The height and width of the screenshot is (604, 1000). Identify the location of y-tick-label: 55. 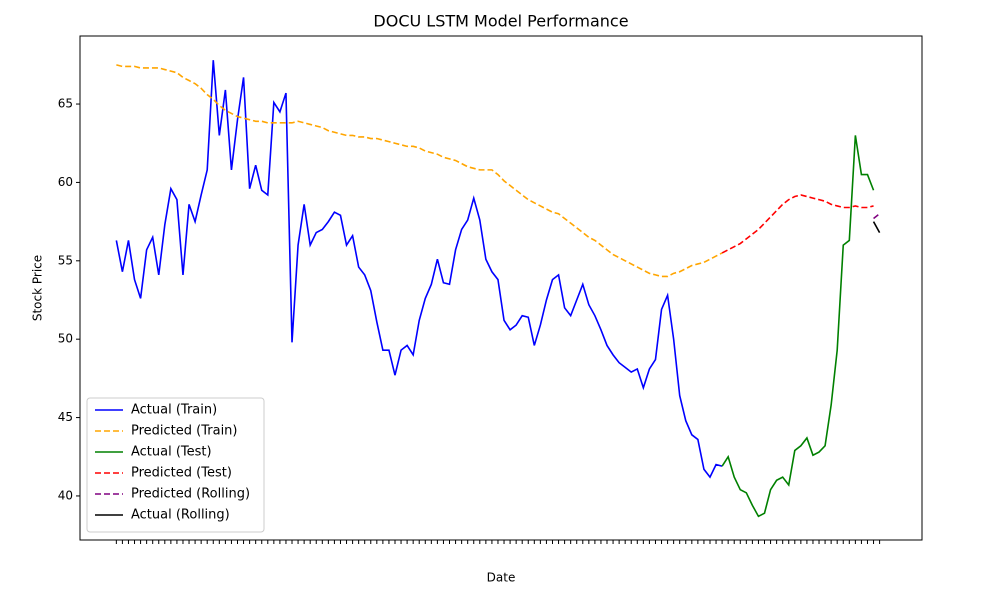
(65, 260).